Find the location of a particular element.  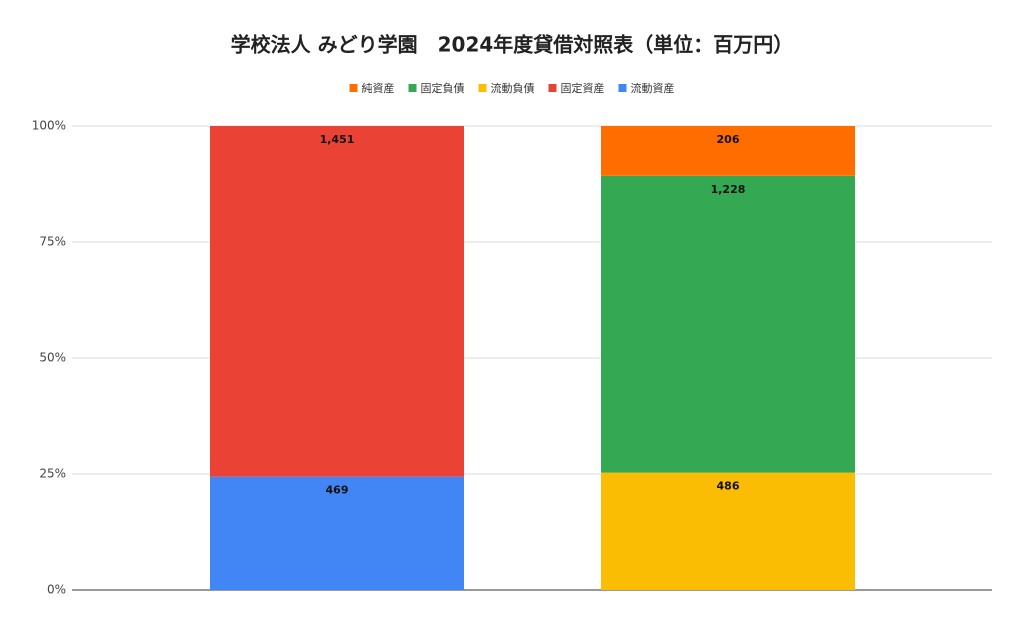

chart-title: 学校法人 みどり学園 2024年度貸借対照表（単位：百万円） is located at coordinates (512, 45).